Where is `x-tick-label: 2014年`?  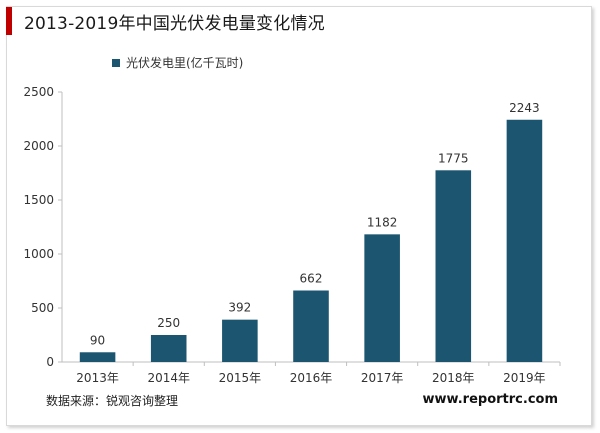
x-tick-label: 2014年 is located at coordinates (168, 378).